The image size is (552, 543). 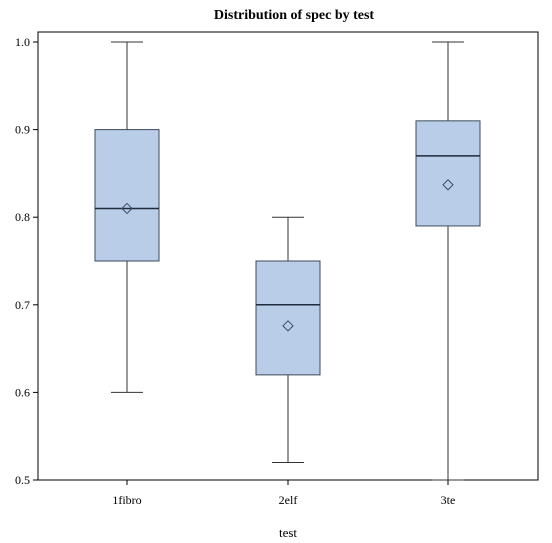 What do you see at coordinates (22, 480) in the screenshot?
I see `y-tick-label: 0.5` at bounding box center [22, 480].